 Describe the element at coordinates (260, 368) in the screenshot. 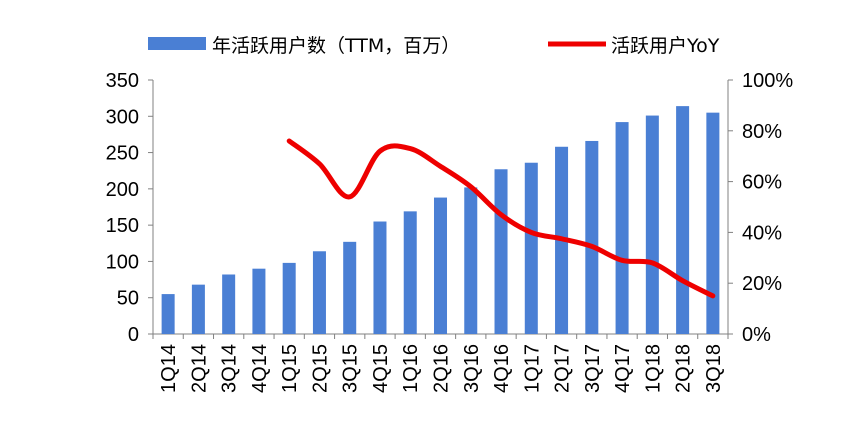

I see `x-tick-label: 4Q14` at that location.